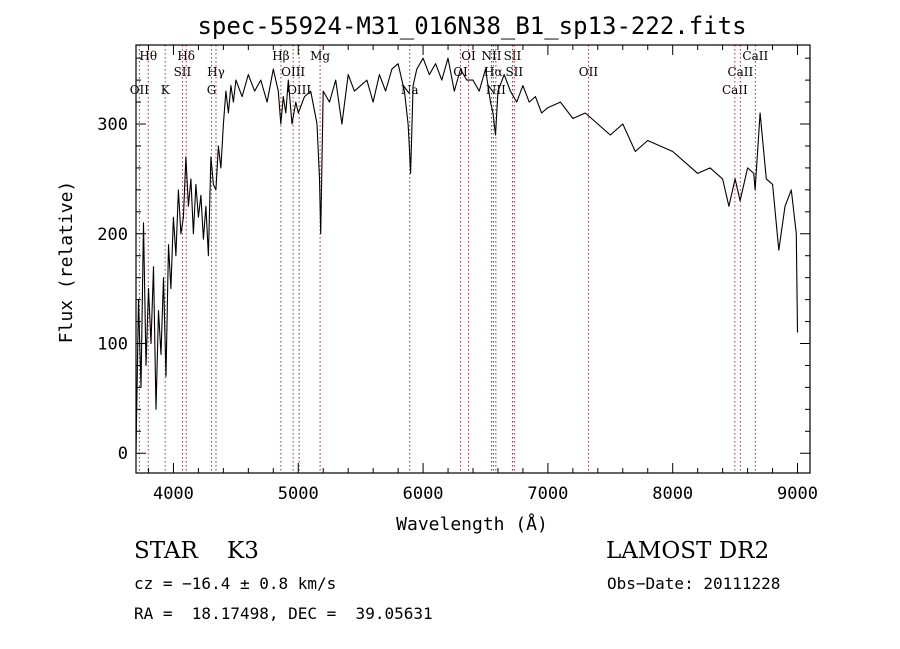 This screenshot has height=649, width=900. I want to click on line-label-22: CaII, so click(755, 56).